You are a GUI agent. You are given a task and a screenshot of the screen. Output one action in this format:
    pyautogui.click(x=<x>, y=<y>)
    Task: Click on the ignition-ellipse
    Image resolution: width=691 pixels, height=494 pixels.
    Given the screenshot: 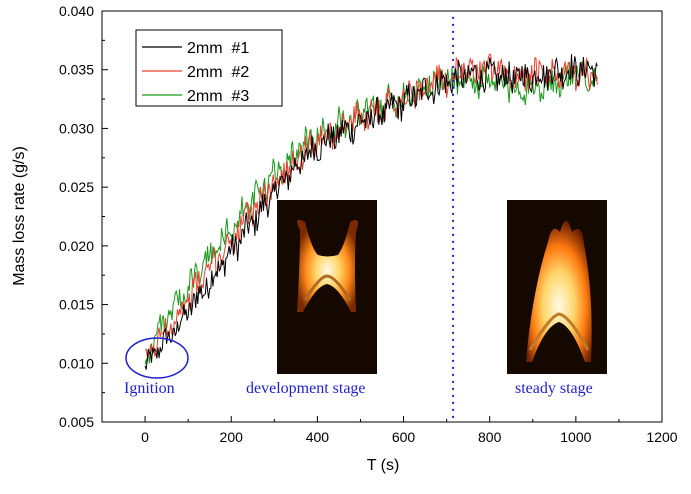 What is the action you would take?
    pyautogui.click(x=157, y=358)
    